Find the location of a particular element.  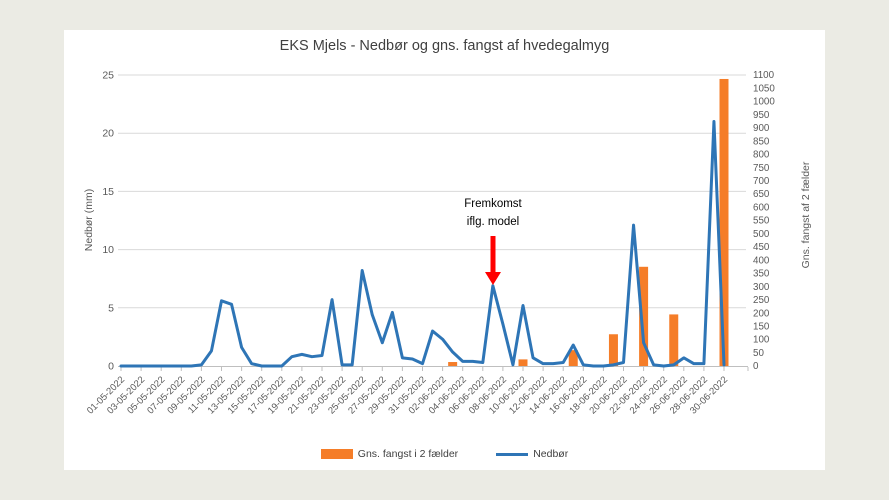

right-axis-tick-label: 0 is located at coordinates (756, 366).